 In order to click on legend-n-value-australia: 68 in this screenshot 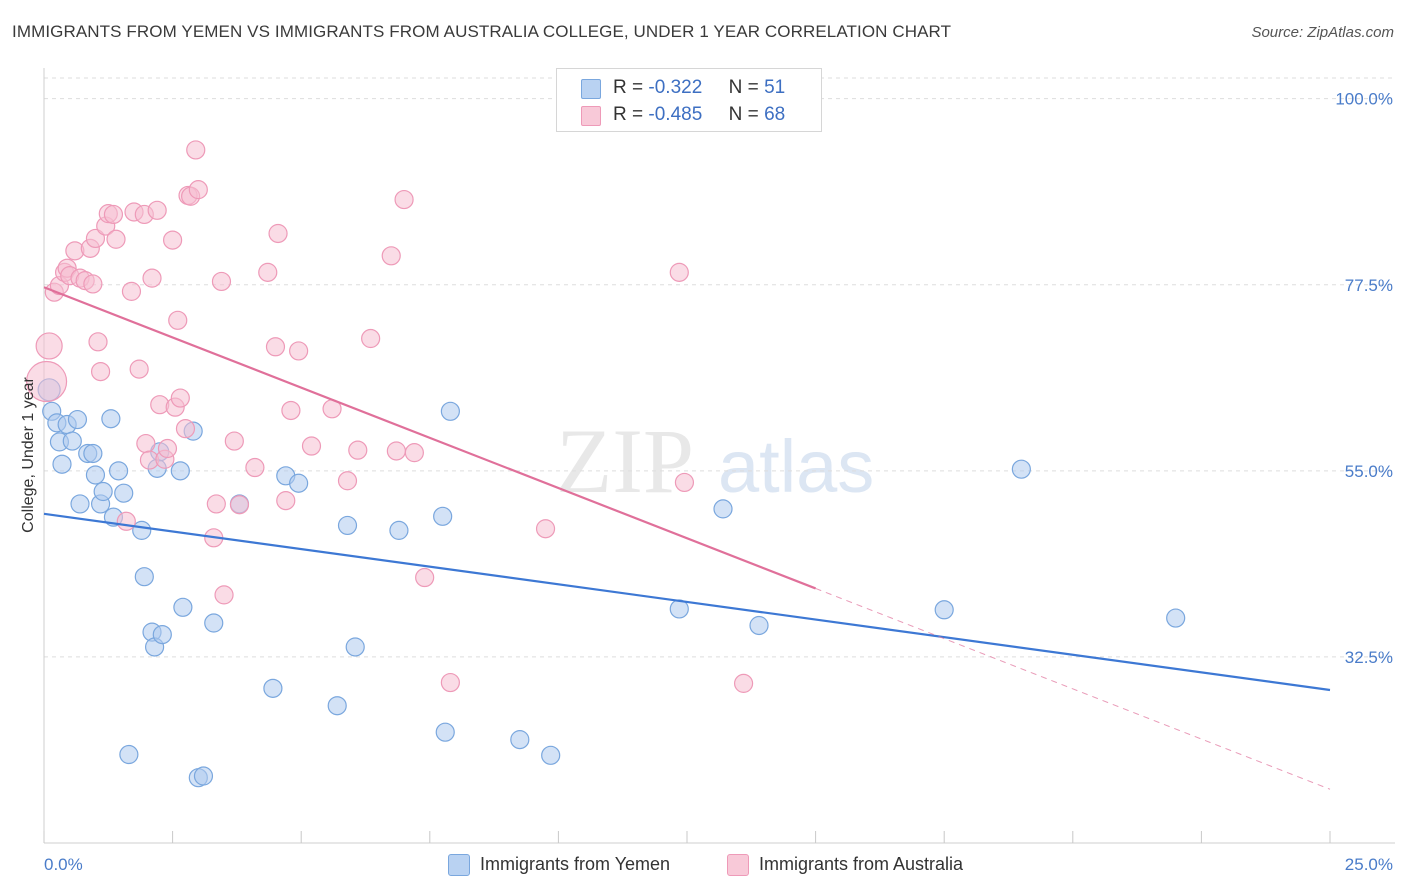, I will do `click(775, 114)`.